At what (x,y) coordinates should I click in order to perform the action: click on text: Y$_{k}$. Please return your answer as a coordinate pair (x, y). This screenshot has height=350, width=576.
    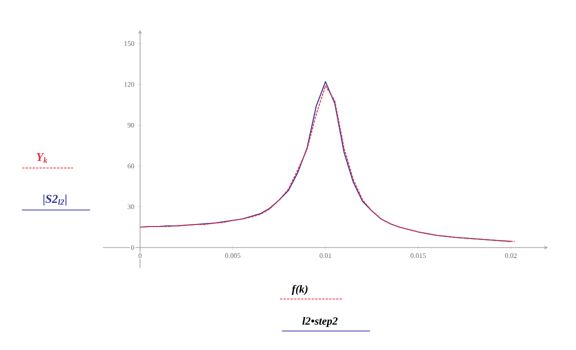
    Looking at the image, I should click on (42, 158).